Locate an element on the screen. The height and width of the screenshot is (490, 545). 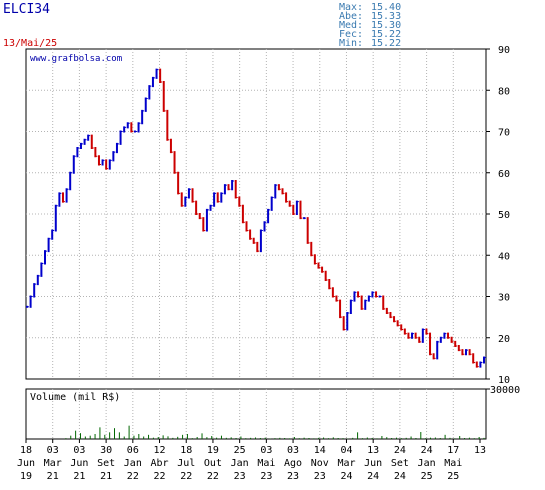
volume-panel: 30000 Volume (mil R$) is located at coordinates (272, 412).